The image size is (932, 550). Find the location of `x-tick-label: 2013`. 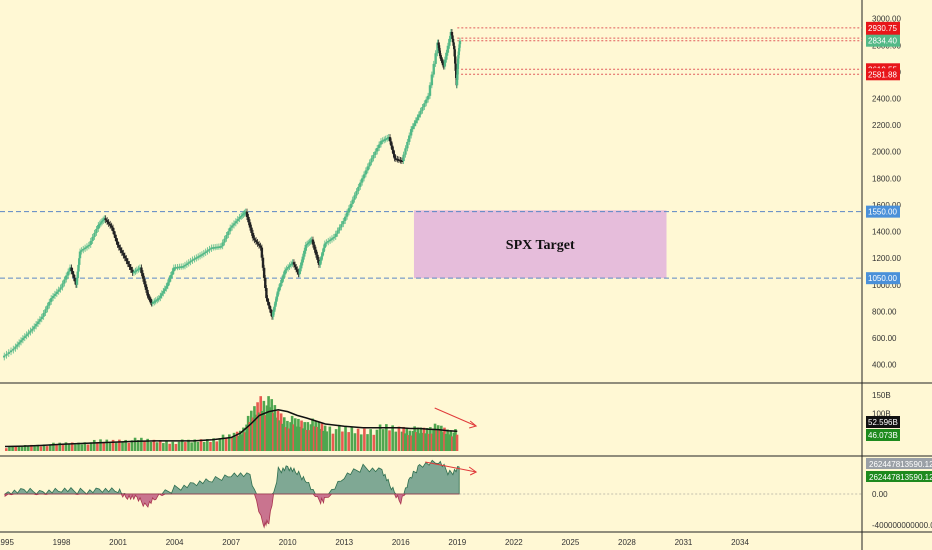

x-tick-label: 2013 is located at coordinates (344, 542).